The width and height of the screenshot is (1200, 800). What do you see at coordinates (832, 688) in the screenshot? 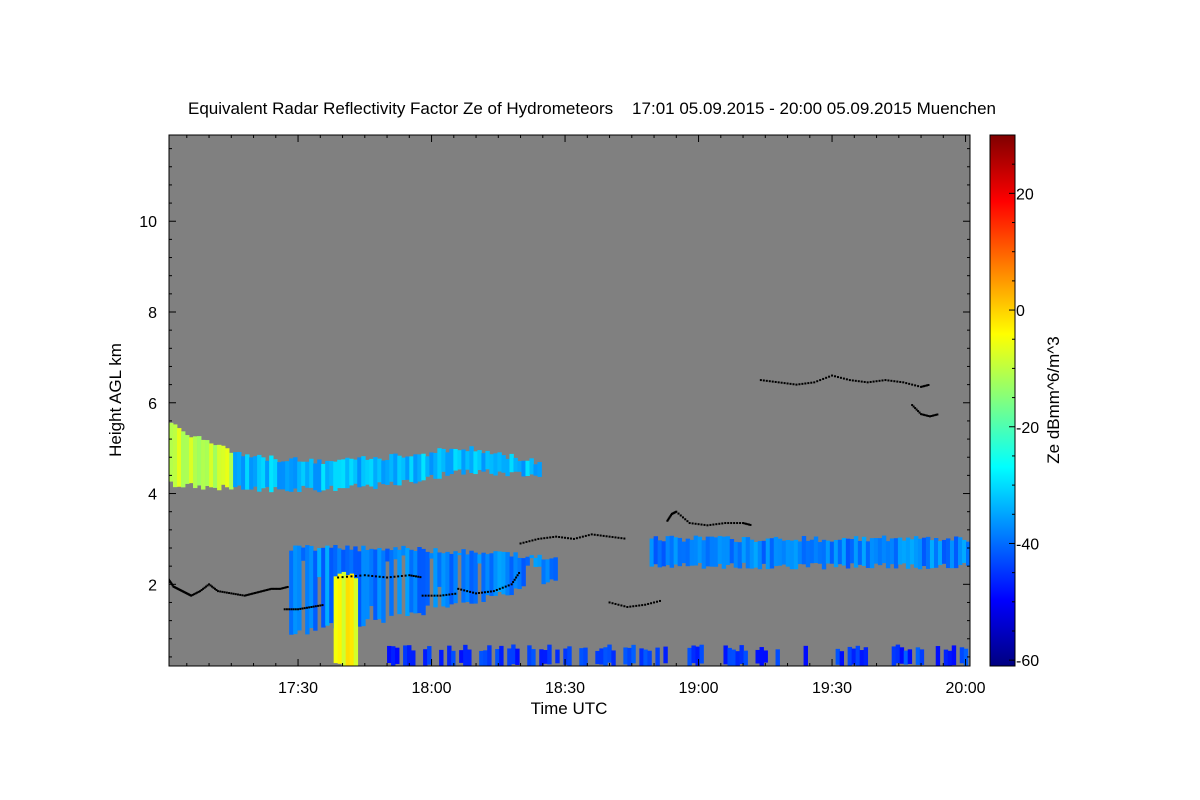
I see `x-tick-label: 19:30` at bounding box center [832, 688].